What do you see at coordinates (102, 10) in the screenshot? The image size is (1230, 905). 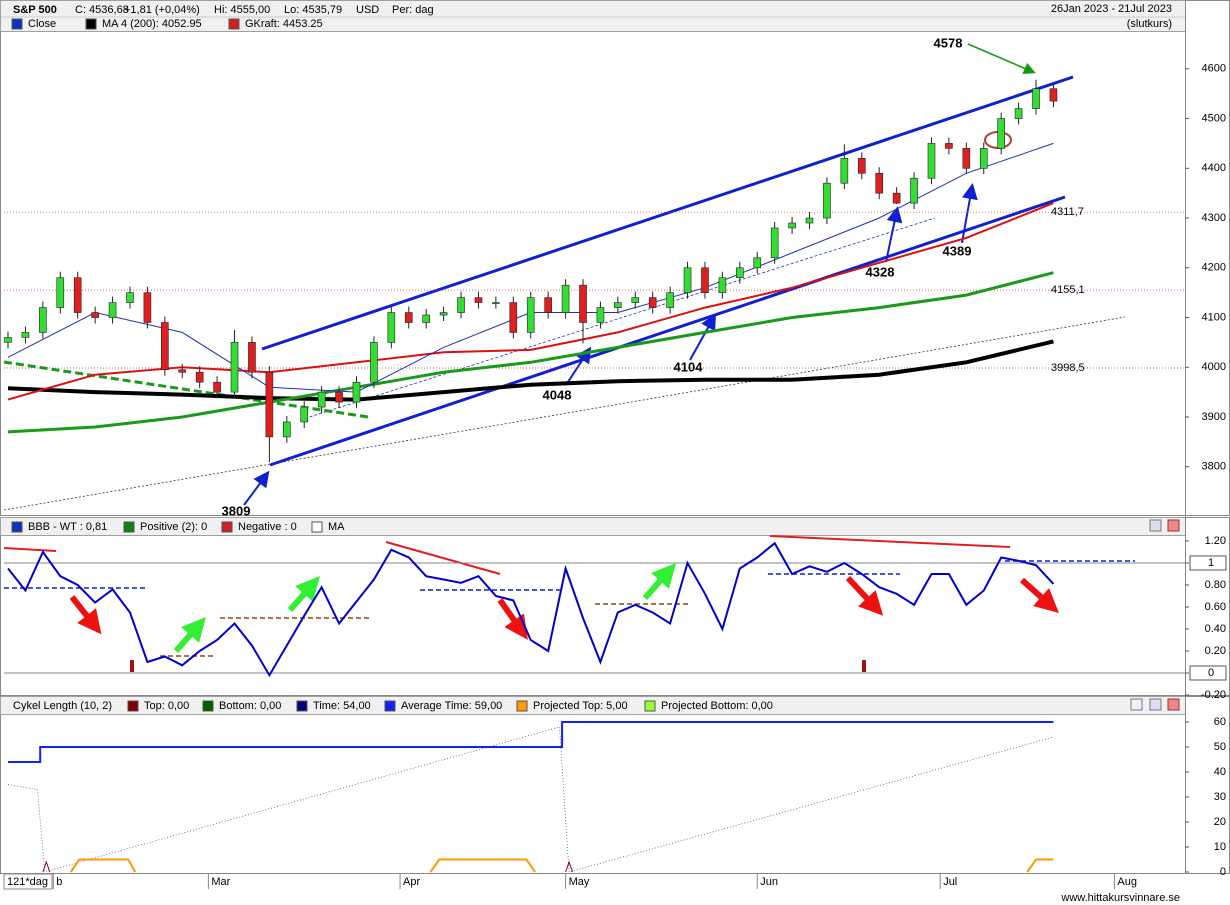 I see `header-value: C: 4536,68` at bounding box center [102, 10].